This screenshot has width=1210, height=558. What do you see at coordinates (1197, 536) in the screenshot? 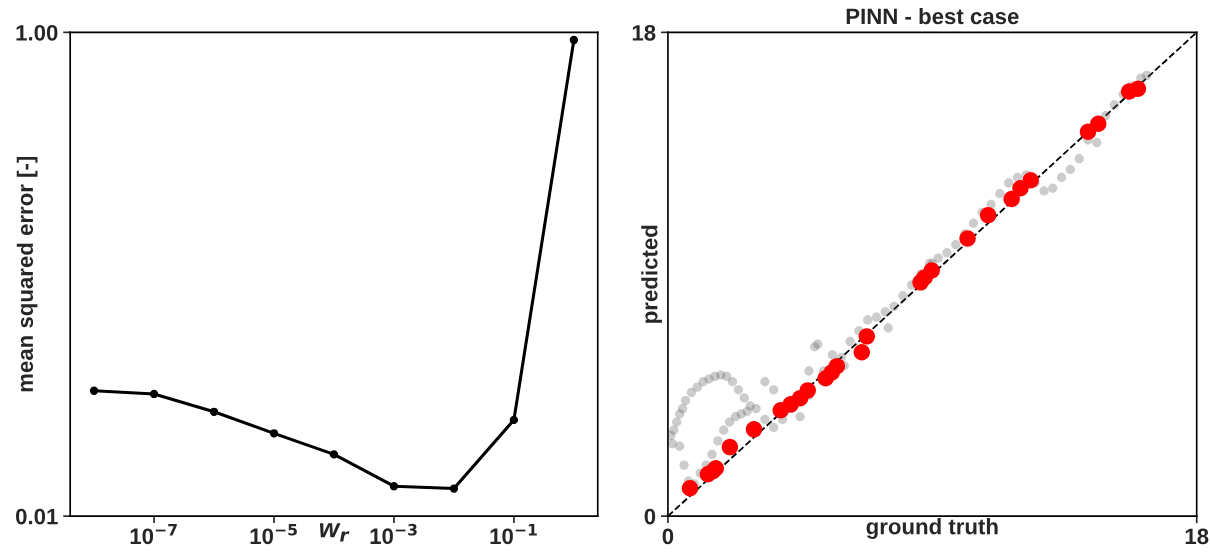
I see `x-tick-label: 18` at bounding box center [1197, 536].